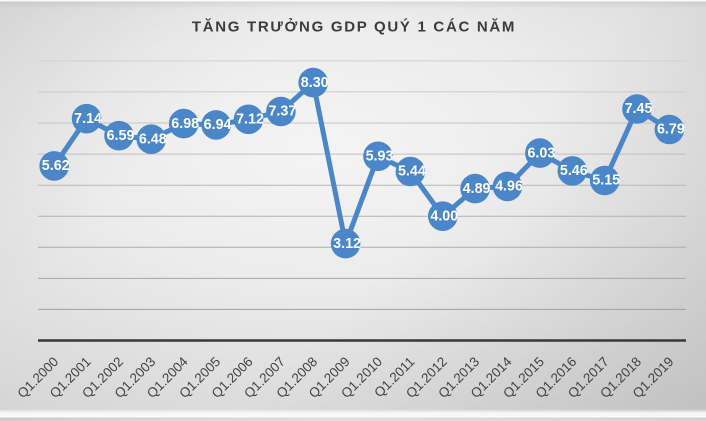 The height and width of the screenshot is (421, 706). I want to click on svg-text: 5.44, so click(412, 172).